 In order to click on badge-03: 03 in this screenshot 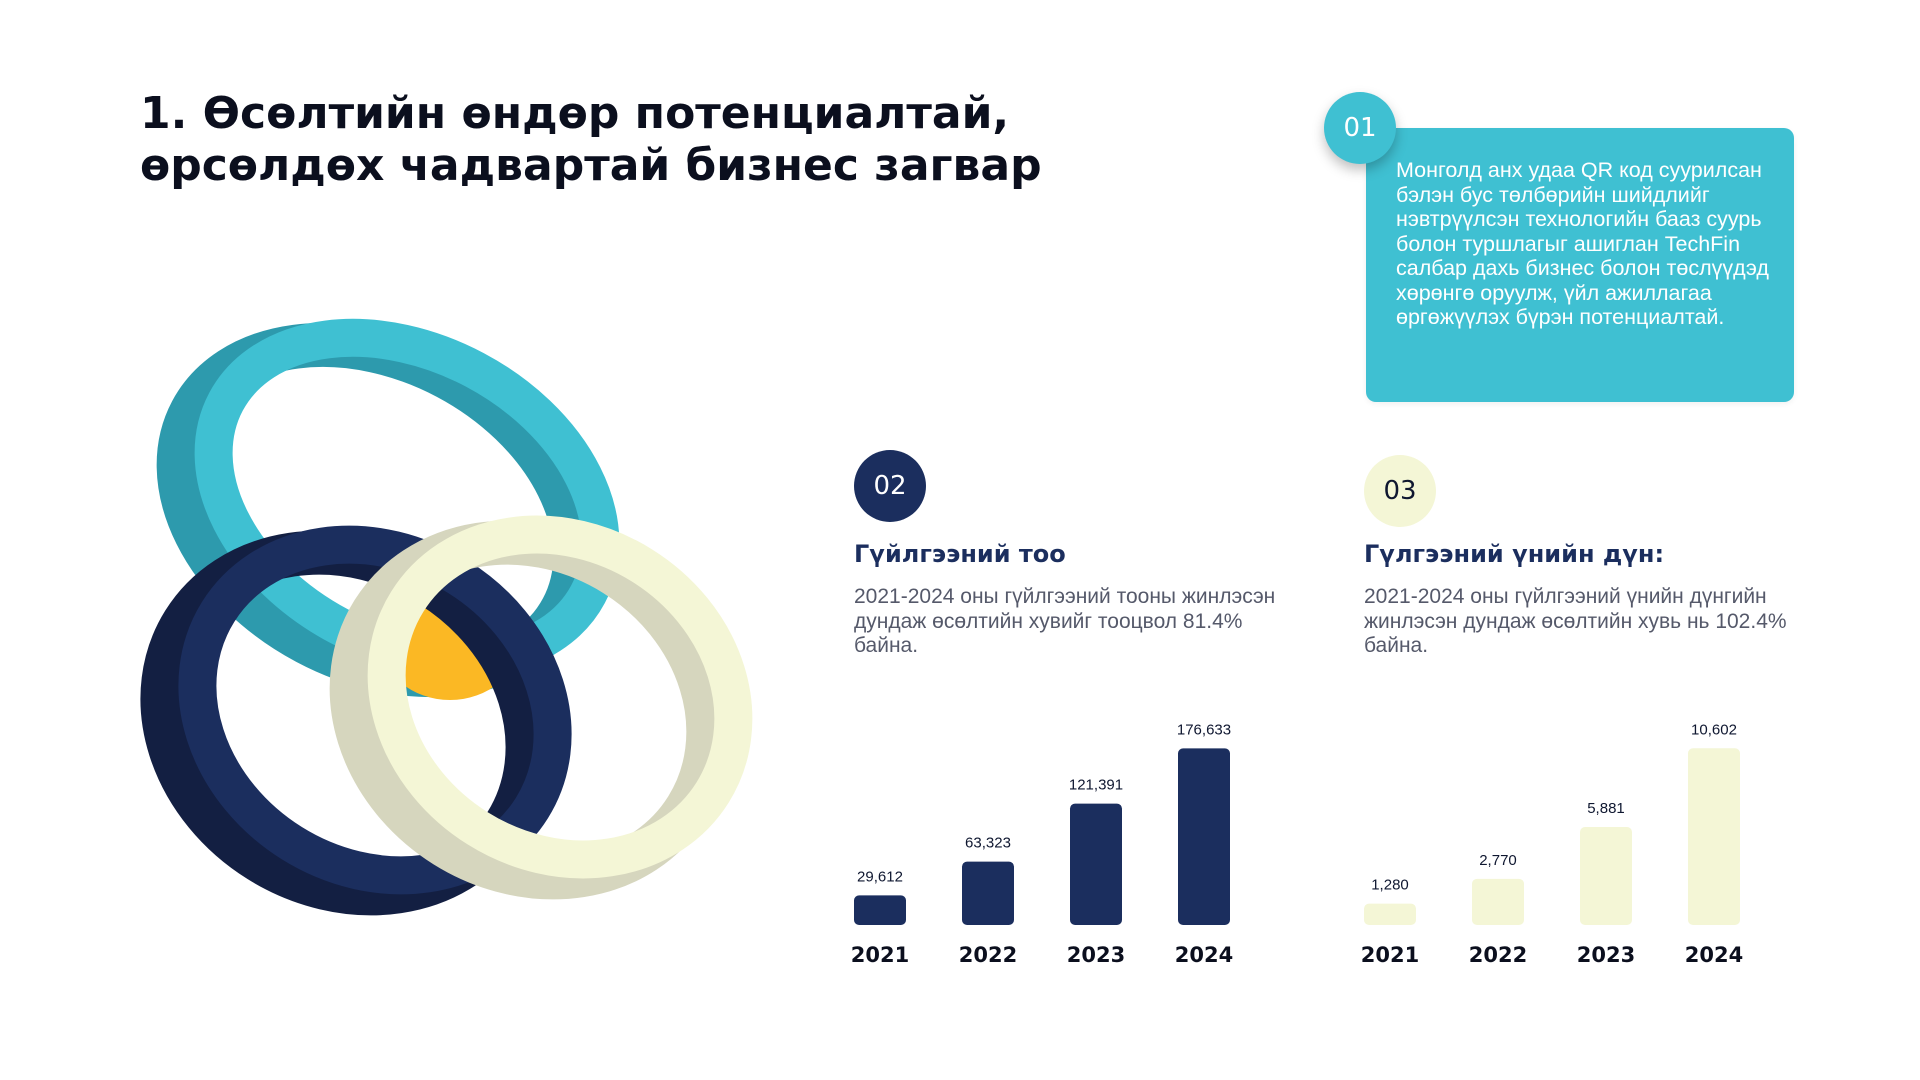, I will do `click(1400, 491)`.